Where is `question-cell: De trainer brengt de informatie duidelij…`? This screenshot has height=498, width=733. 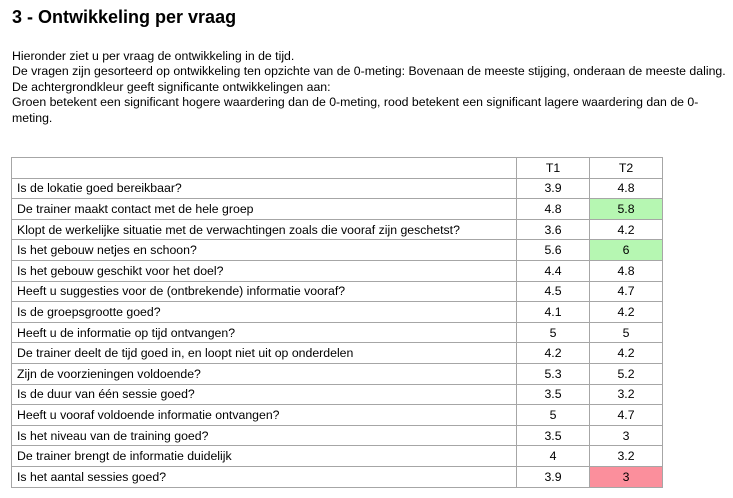
question-cell: De trainer brengt de informatie duidelij… is located at coordinates (264, 456).